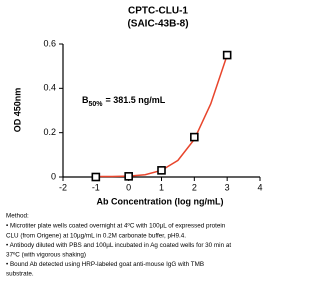 This screenshot has width=320, height=285. Describe the element at coordinates (53, 176) in the screenshot. I see `y-tick-label: 0` at that location.